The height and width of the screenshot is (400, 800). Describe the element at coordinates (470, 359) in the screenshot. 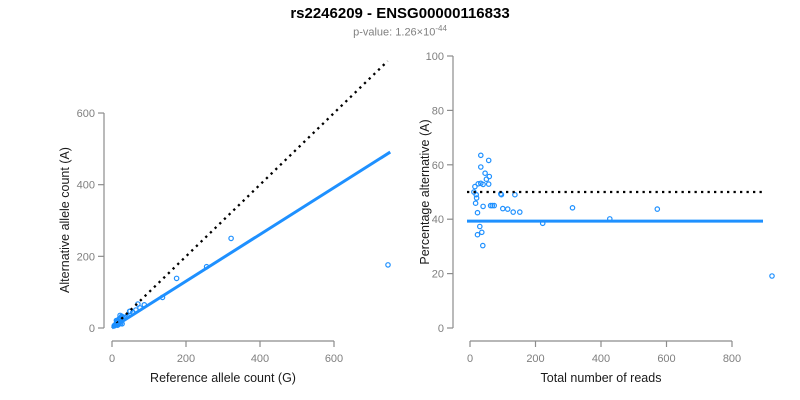

I see `right-x-tick-label: 0` at that location.